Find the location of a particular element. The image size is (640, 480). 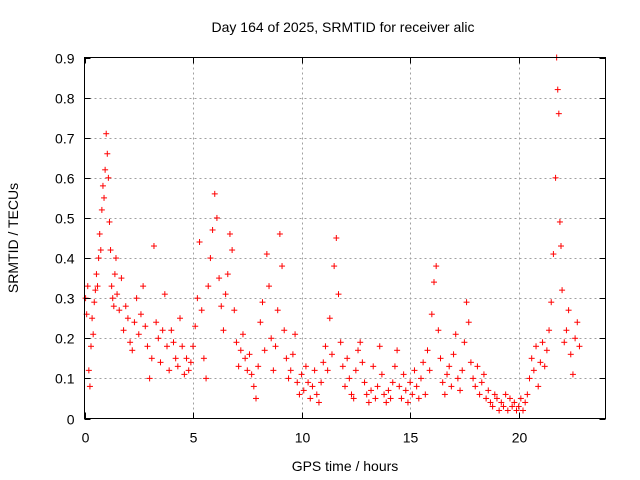

y-tick-label: 0.5 is located at coordinates (65, 219).